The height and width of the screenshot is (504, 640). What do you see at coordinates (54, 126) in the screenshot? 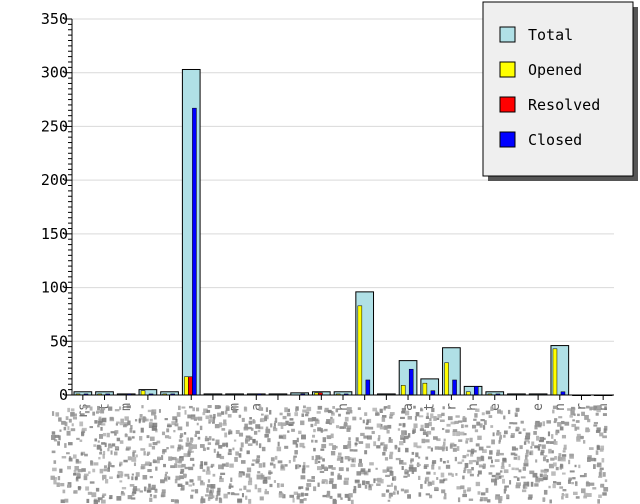
I see `y-tick-label: 250` at bounding box center [54, 126].